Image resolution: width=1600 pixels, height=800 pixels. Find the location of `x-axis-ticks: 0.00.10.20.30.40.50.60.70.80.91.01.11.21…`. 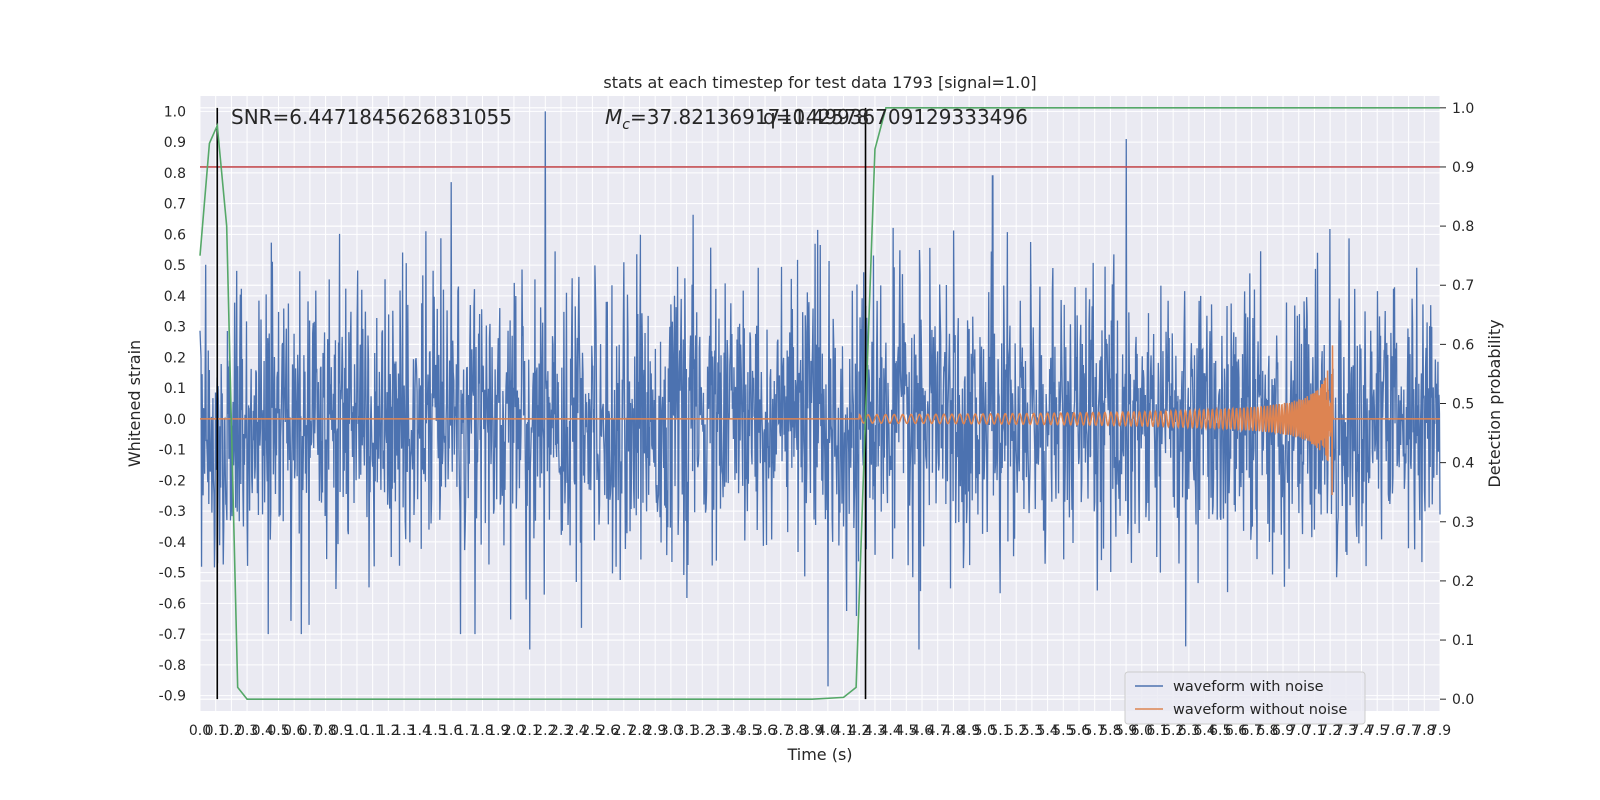

x-axis-ticks: 0.00.10.20.30.40.50.60.70.80.91.01.11.21… is located at coordinates (820, 731).